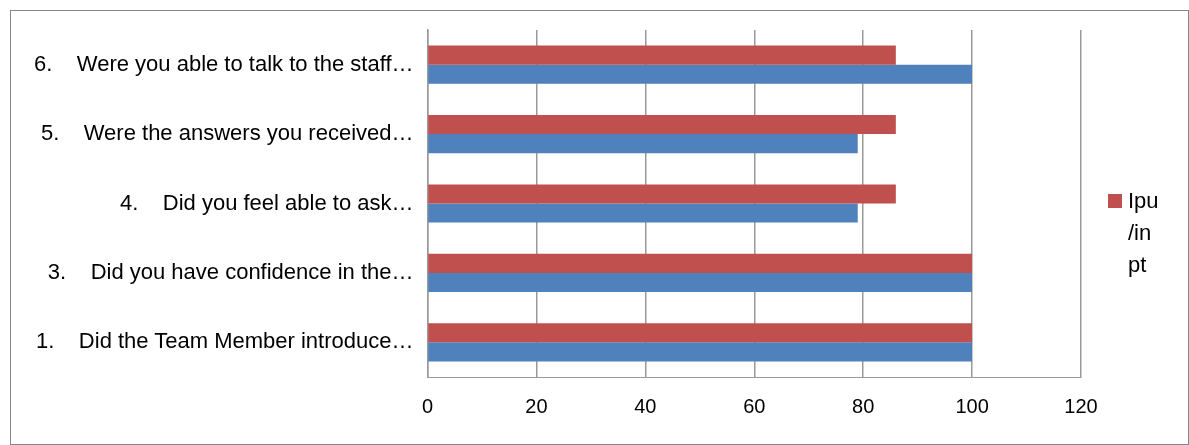 The height and width of the screenshot is (445, 1189). I want to click on x-tick-label: 80, so click(863, 405).